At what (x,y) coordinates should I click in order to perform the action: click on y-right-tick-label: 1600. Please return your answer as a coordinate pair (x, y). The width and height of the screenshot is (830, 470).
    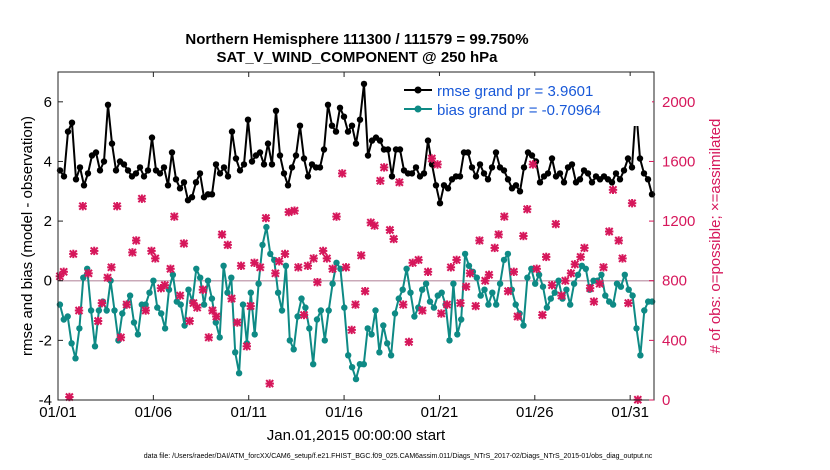
    Looking at the image, I should click on (678, 161).